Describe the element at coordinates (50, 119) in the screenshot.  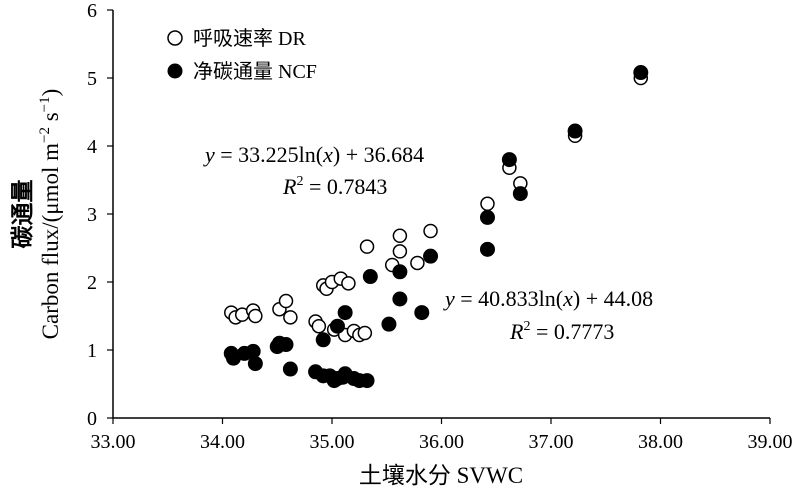
I see `y-label-part2: s` at that location.